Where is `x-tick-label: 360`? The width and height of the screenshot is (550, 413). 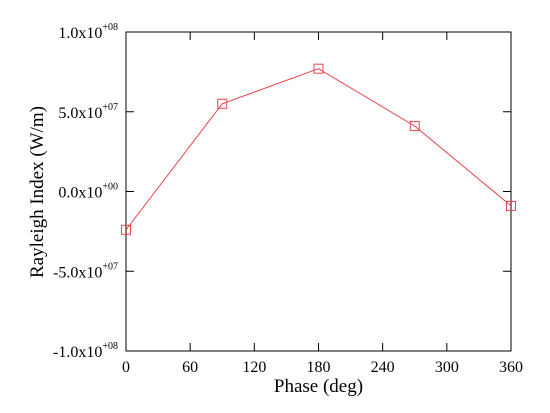
x-tick-label: 360 is located at coordinates (511, 367).